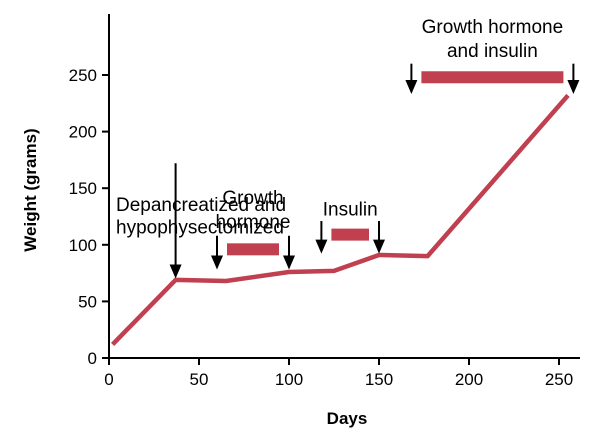 This screenshot has width=592, height=437. Describe the element at coordinates (199, 379) in the screenshot. I see `x-tick-label: 50` at that location.